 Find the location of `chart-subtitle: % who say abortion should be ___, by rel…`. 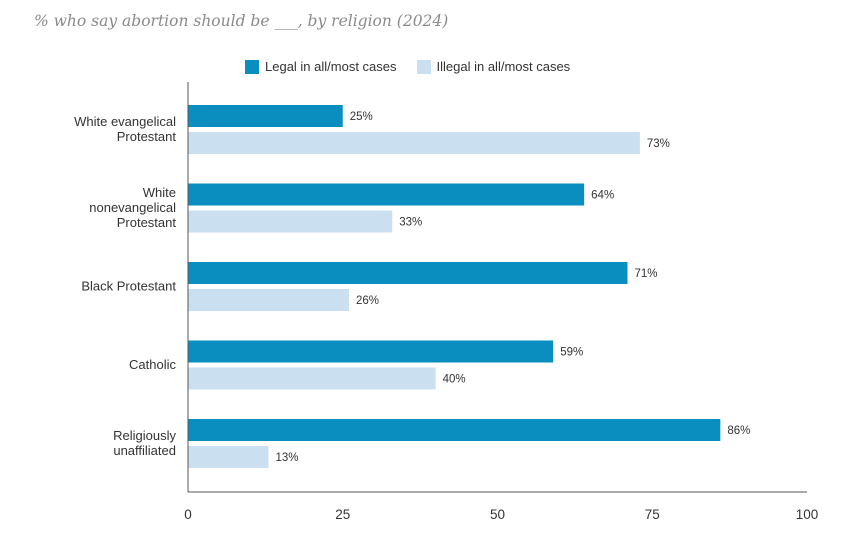

chart-subtitle: % who say abortion should be ___, by rel… is located at coordinates (241, 21).